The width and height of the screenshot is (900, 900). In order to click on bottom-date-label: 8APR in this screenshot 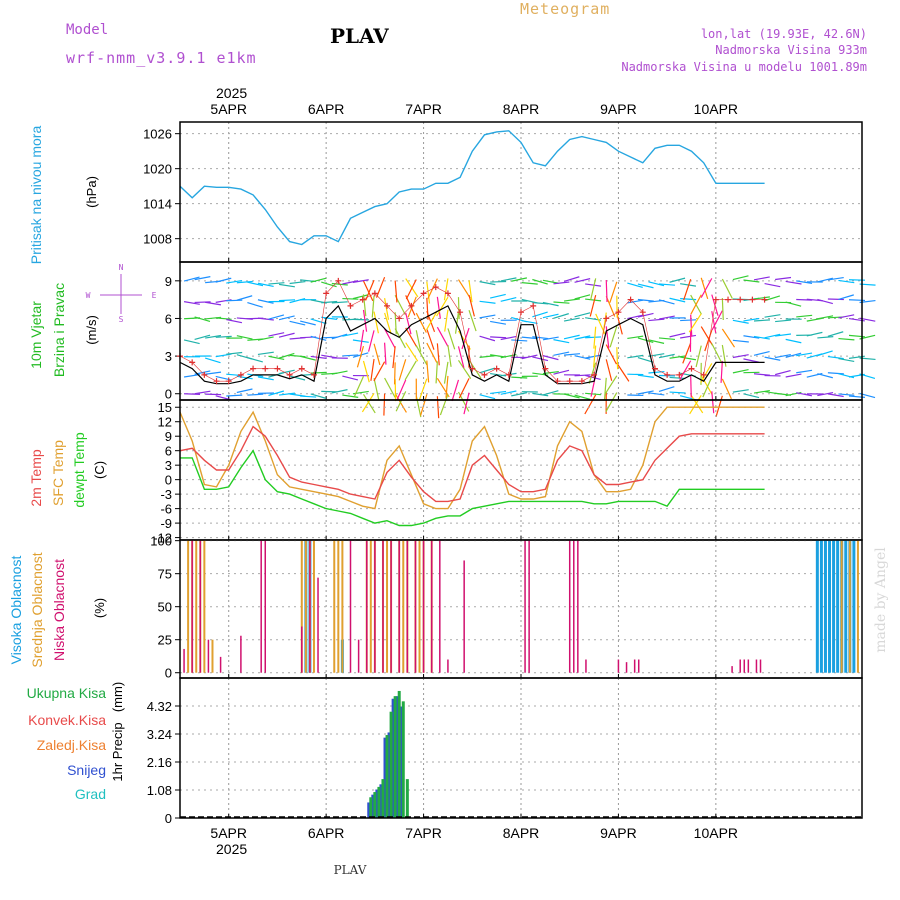, I will do `click(521, 833)`.